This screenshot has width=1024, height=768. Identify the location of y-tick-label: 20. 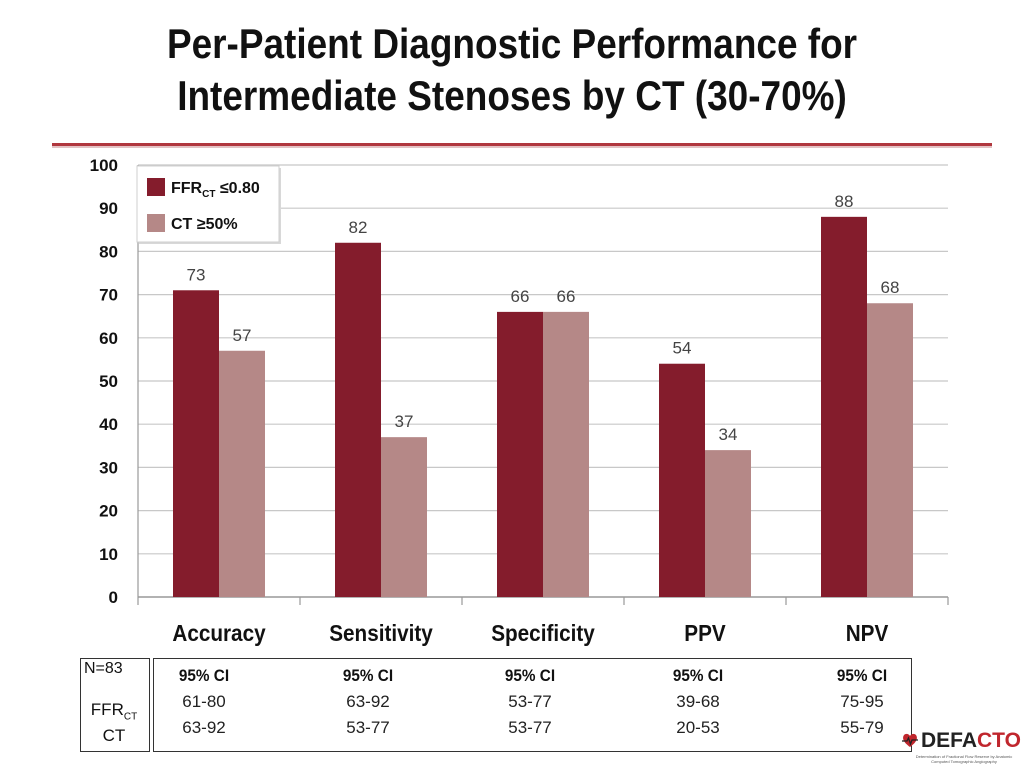
(108, 511).